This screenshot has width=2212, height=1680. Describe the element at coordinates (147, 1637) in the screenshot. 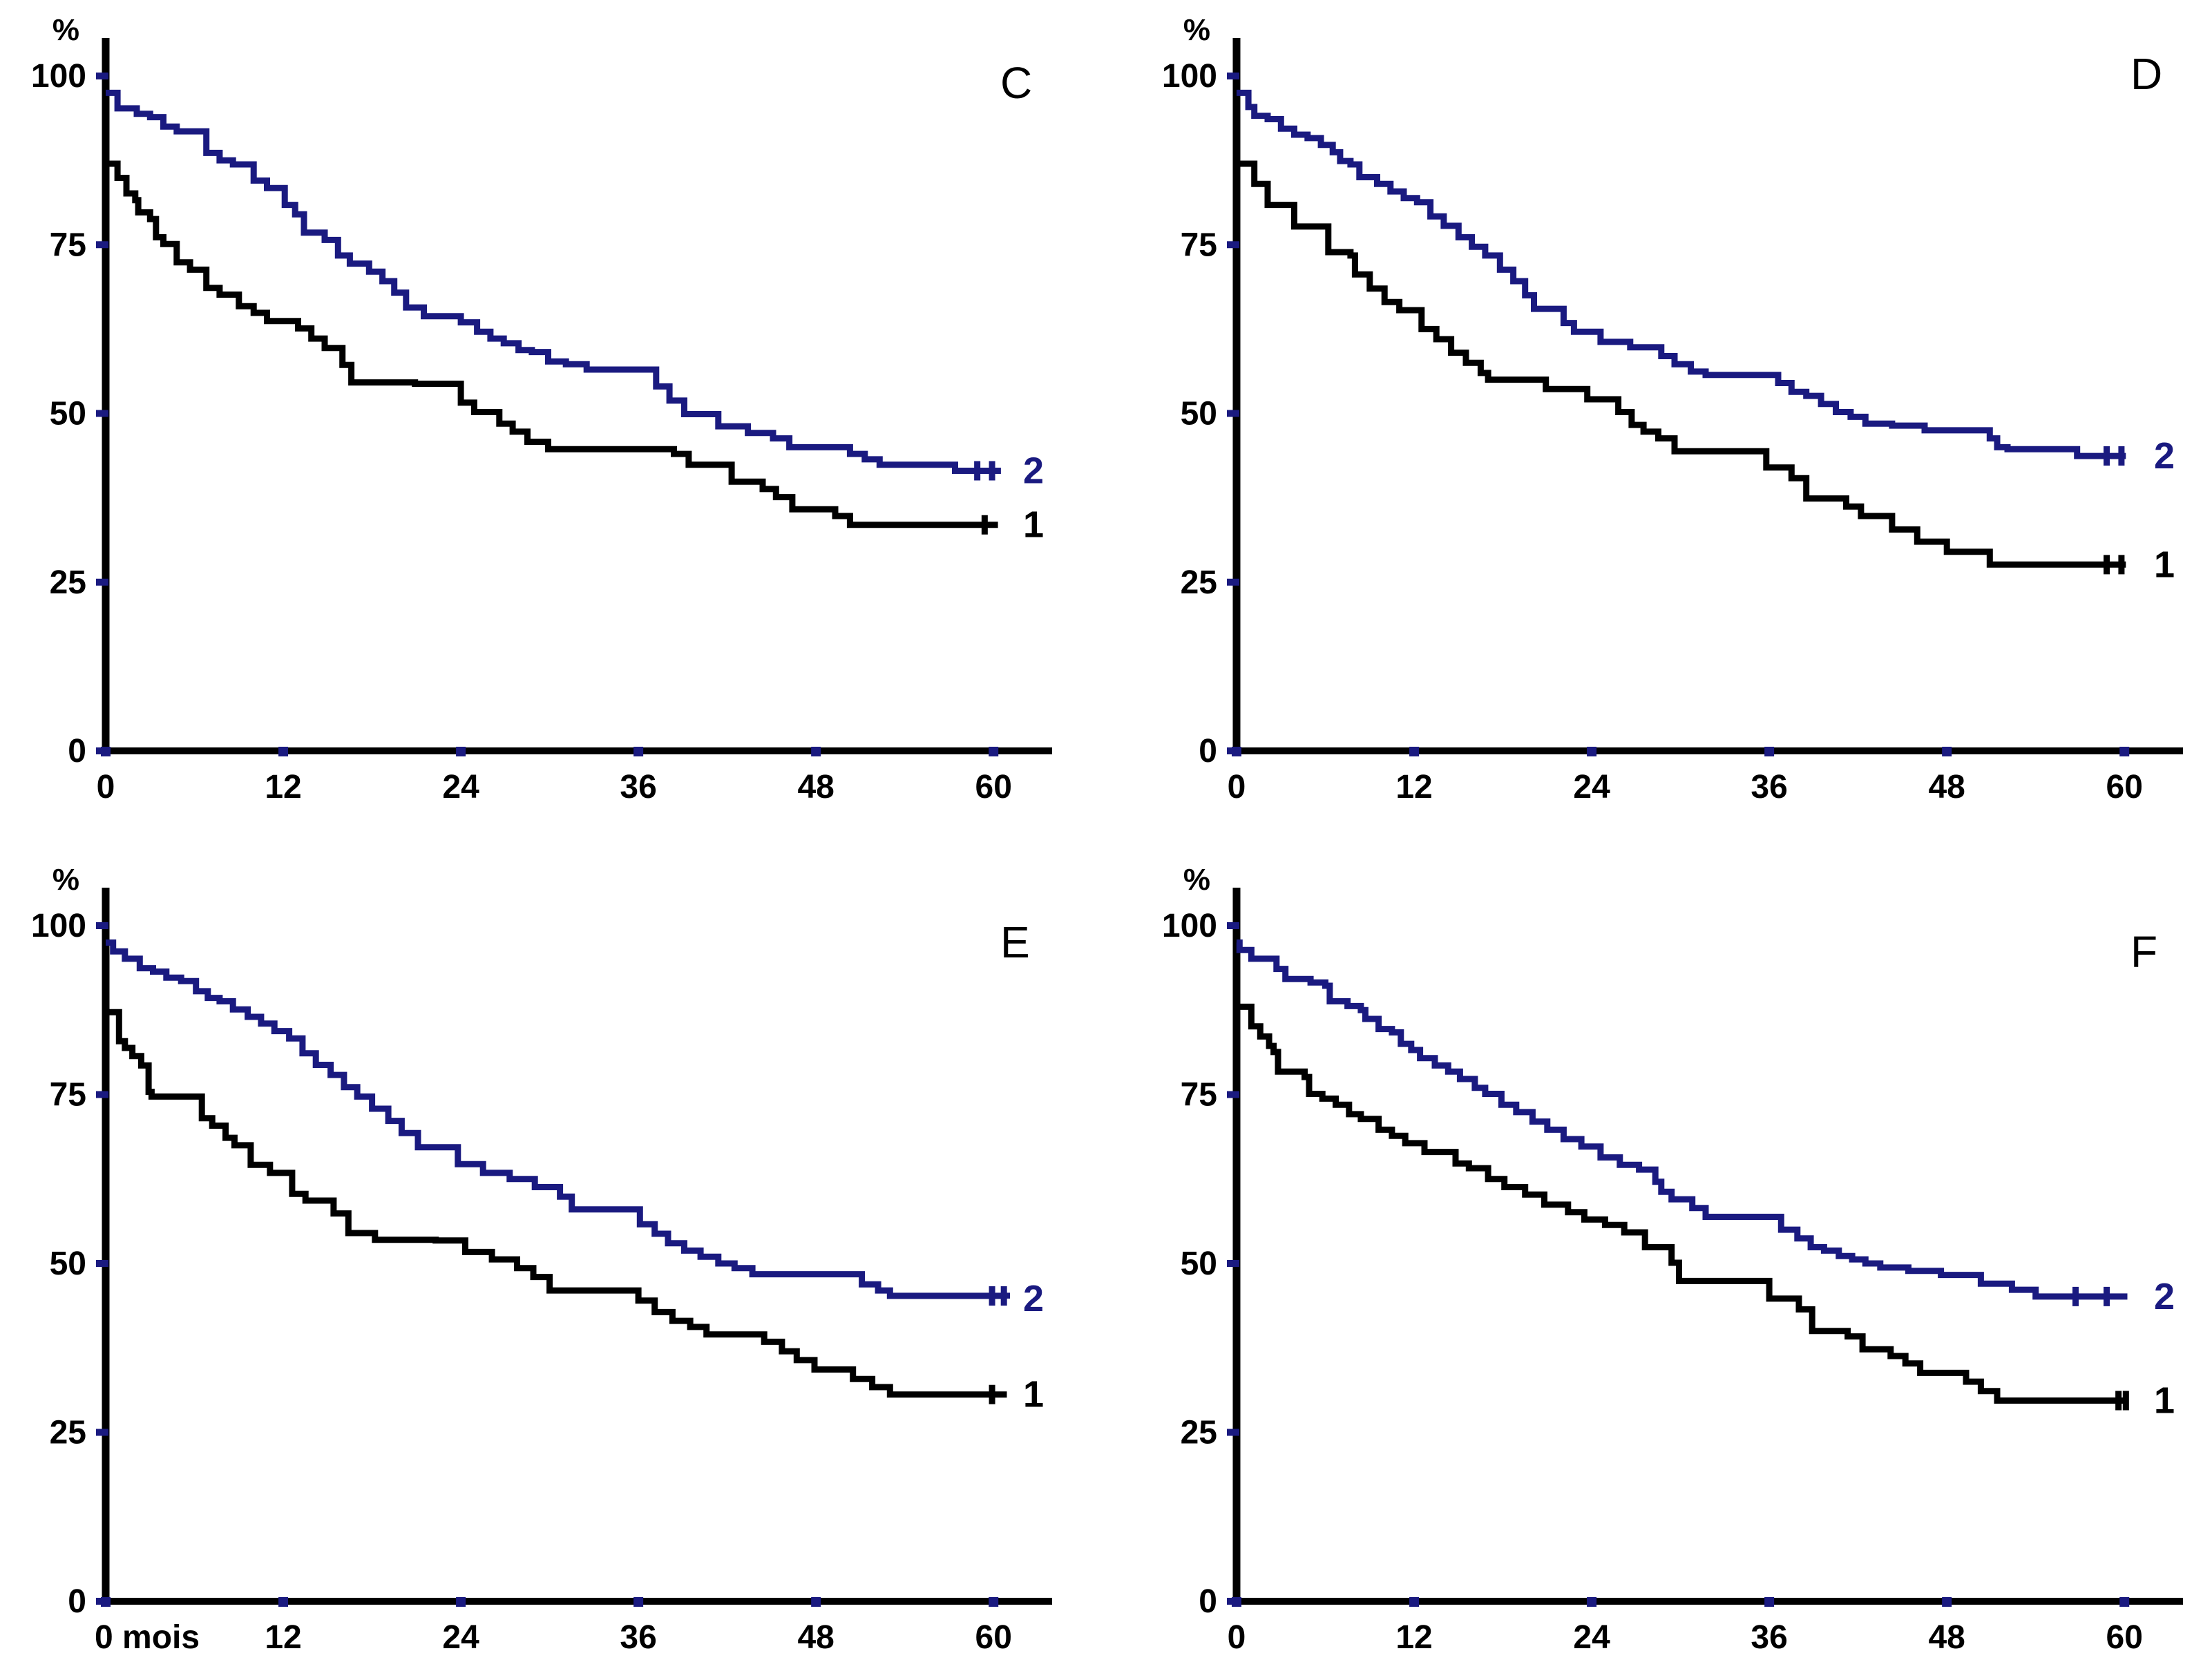

I see `x-tick-label: 0 mois` at that location.